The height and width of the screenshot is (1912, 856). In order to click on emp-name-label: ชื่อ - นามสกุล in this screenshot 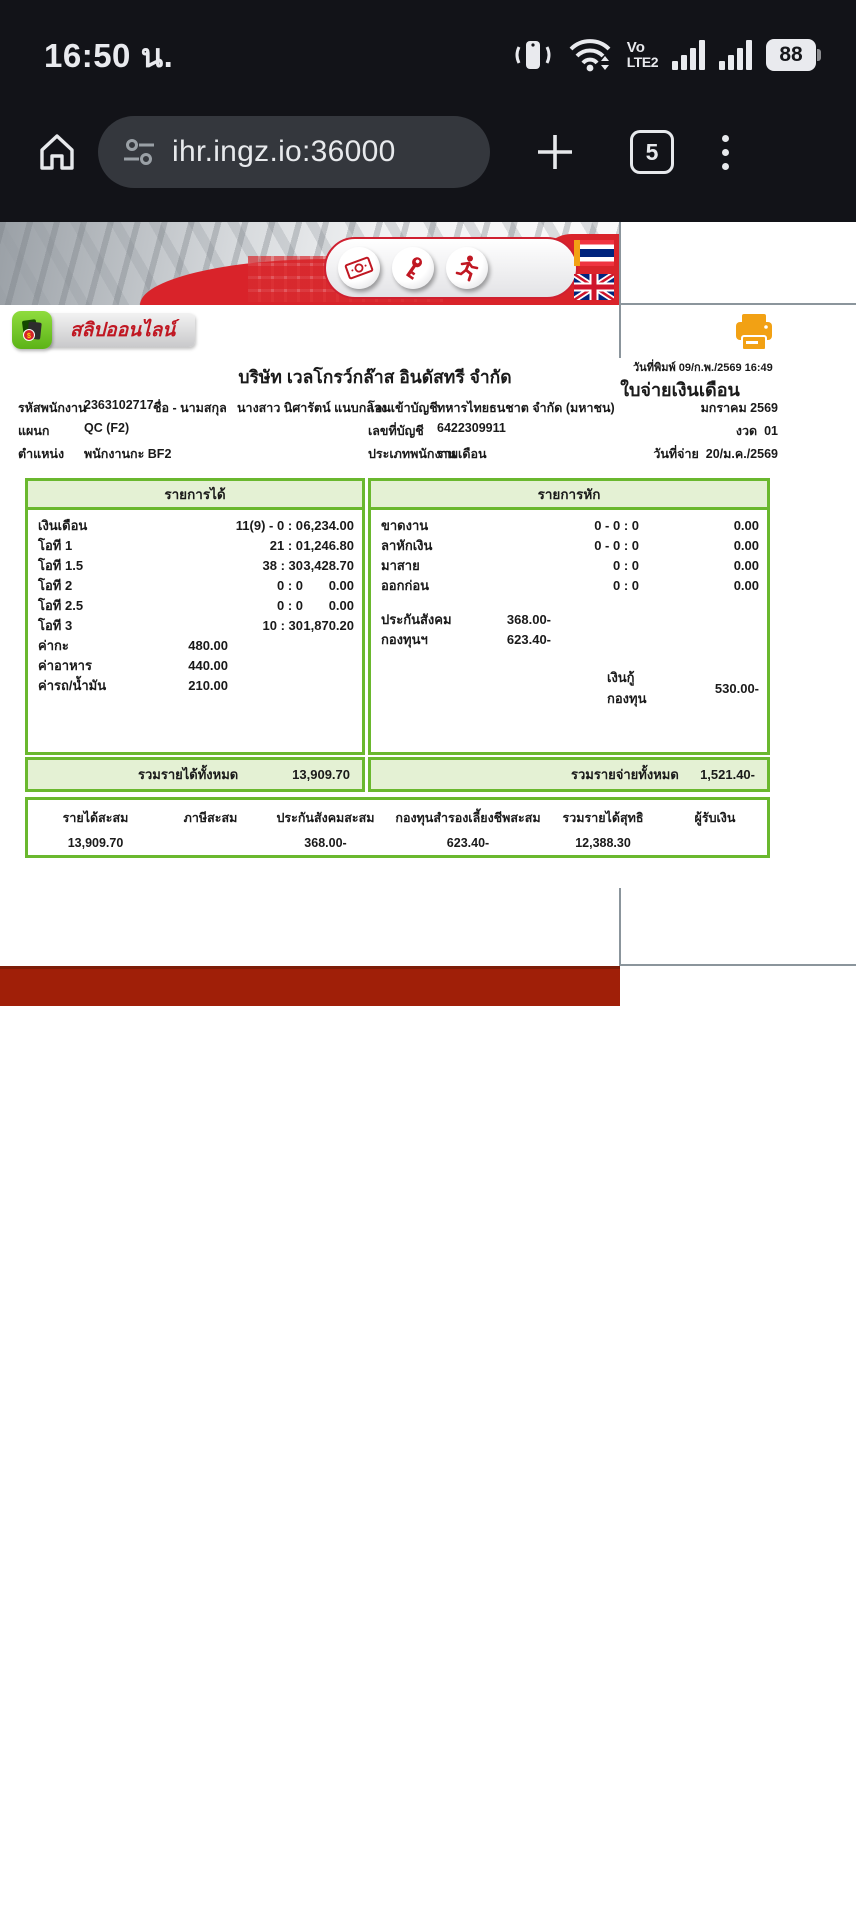, I will do `click(190, 408)`.